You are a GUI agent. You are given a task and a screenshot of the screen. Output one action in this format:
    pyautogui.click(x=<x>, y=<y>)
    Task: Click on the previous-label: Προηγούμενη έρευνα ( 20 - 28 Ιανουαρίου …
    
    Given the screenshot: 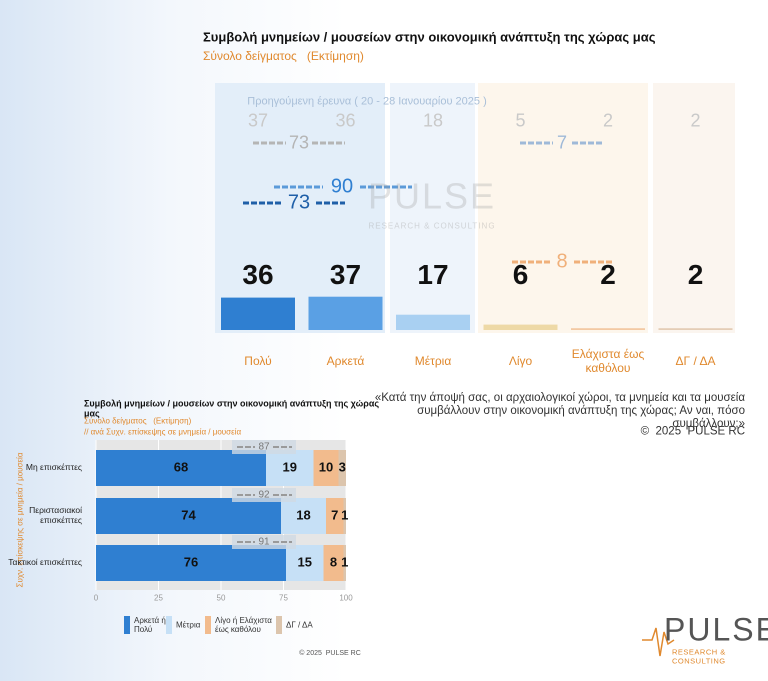 What is the action you would take?
    pyautogui.click(x=367, y=101)
    